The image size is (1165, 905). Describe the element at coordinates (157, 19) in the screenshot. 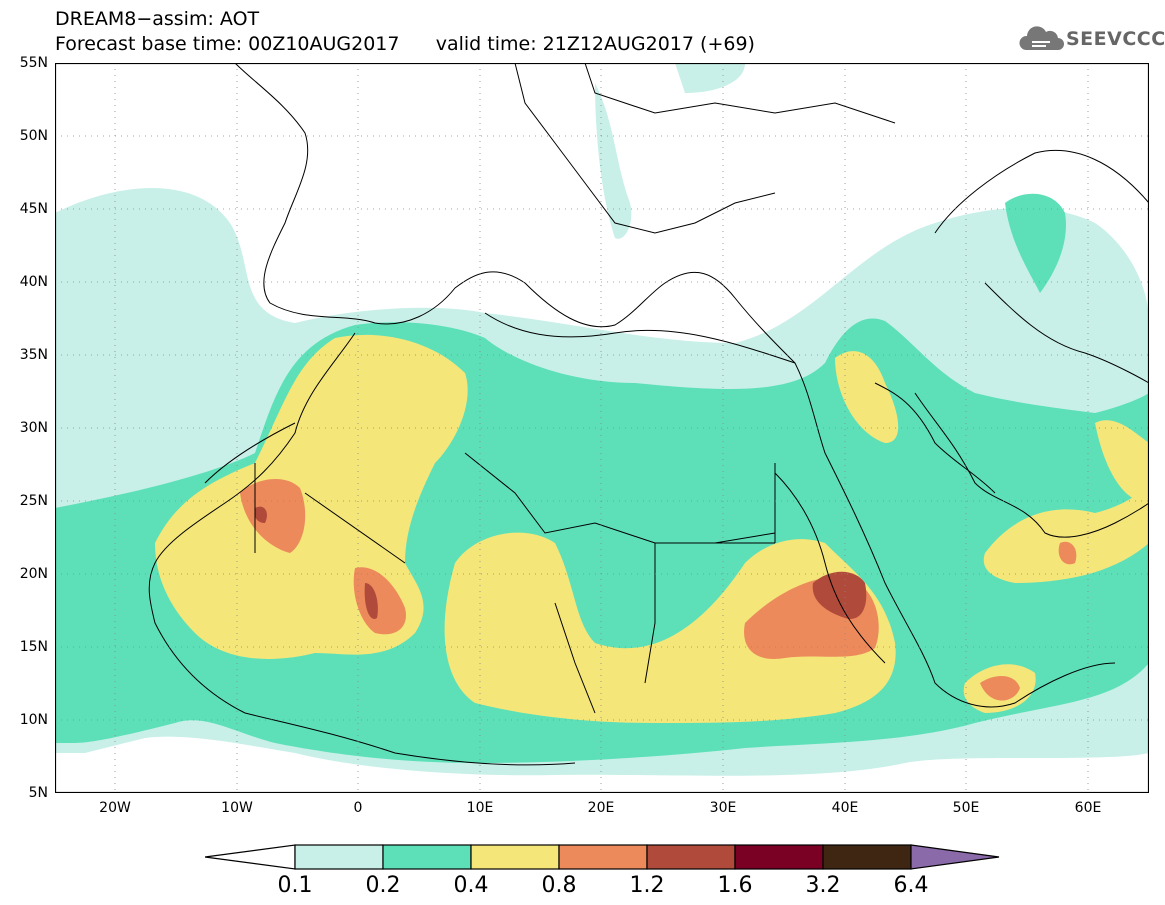

I see `title-line-1: DREAM8−assim: AOT` at that location.